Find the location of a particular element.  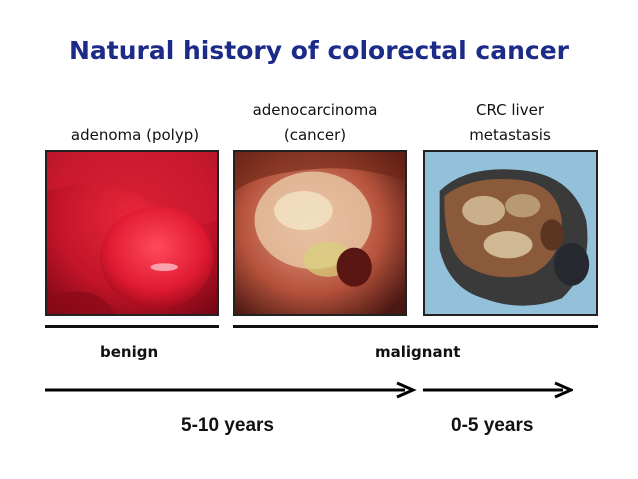

adenoma-photo is located at coordinates (132, 233).